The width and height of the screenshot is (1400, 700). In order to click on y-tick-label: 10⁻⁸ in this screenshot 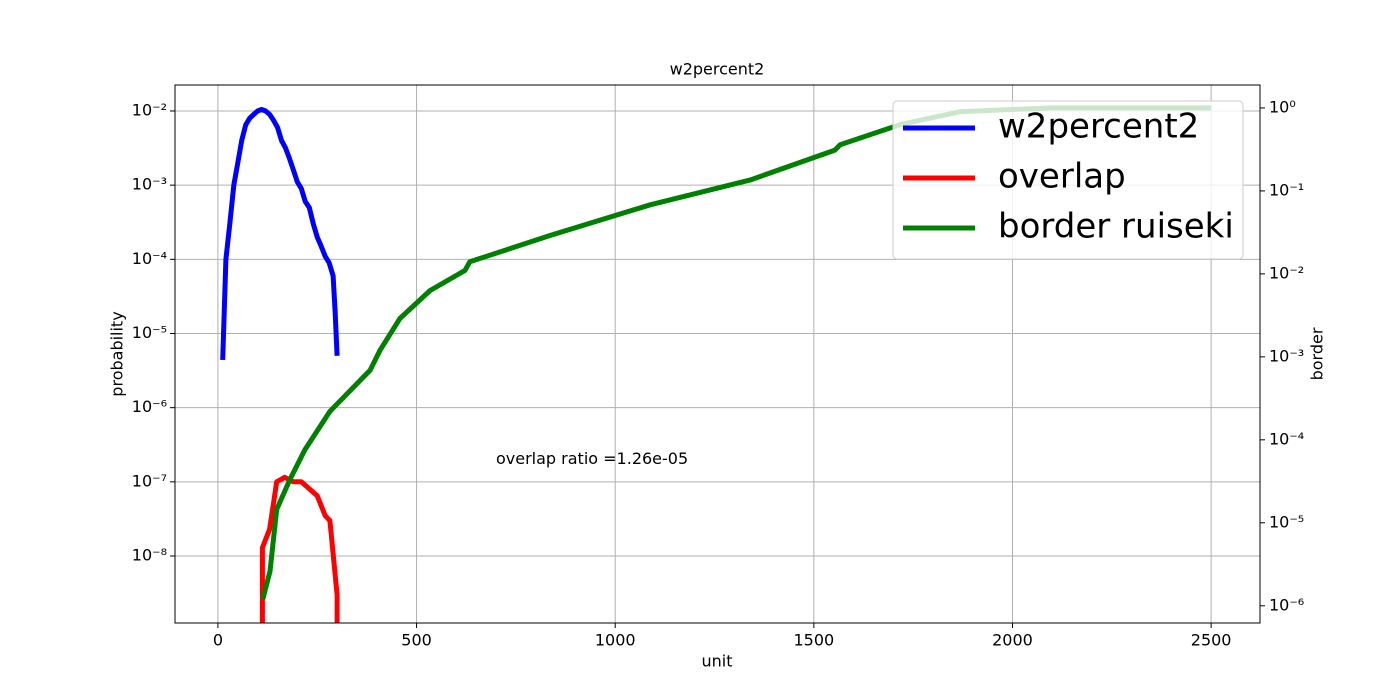, I will do `click(149, 555)`.